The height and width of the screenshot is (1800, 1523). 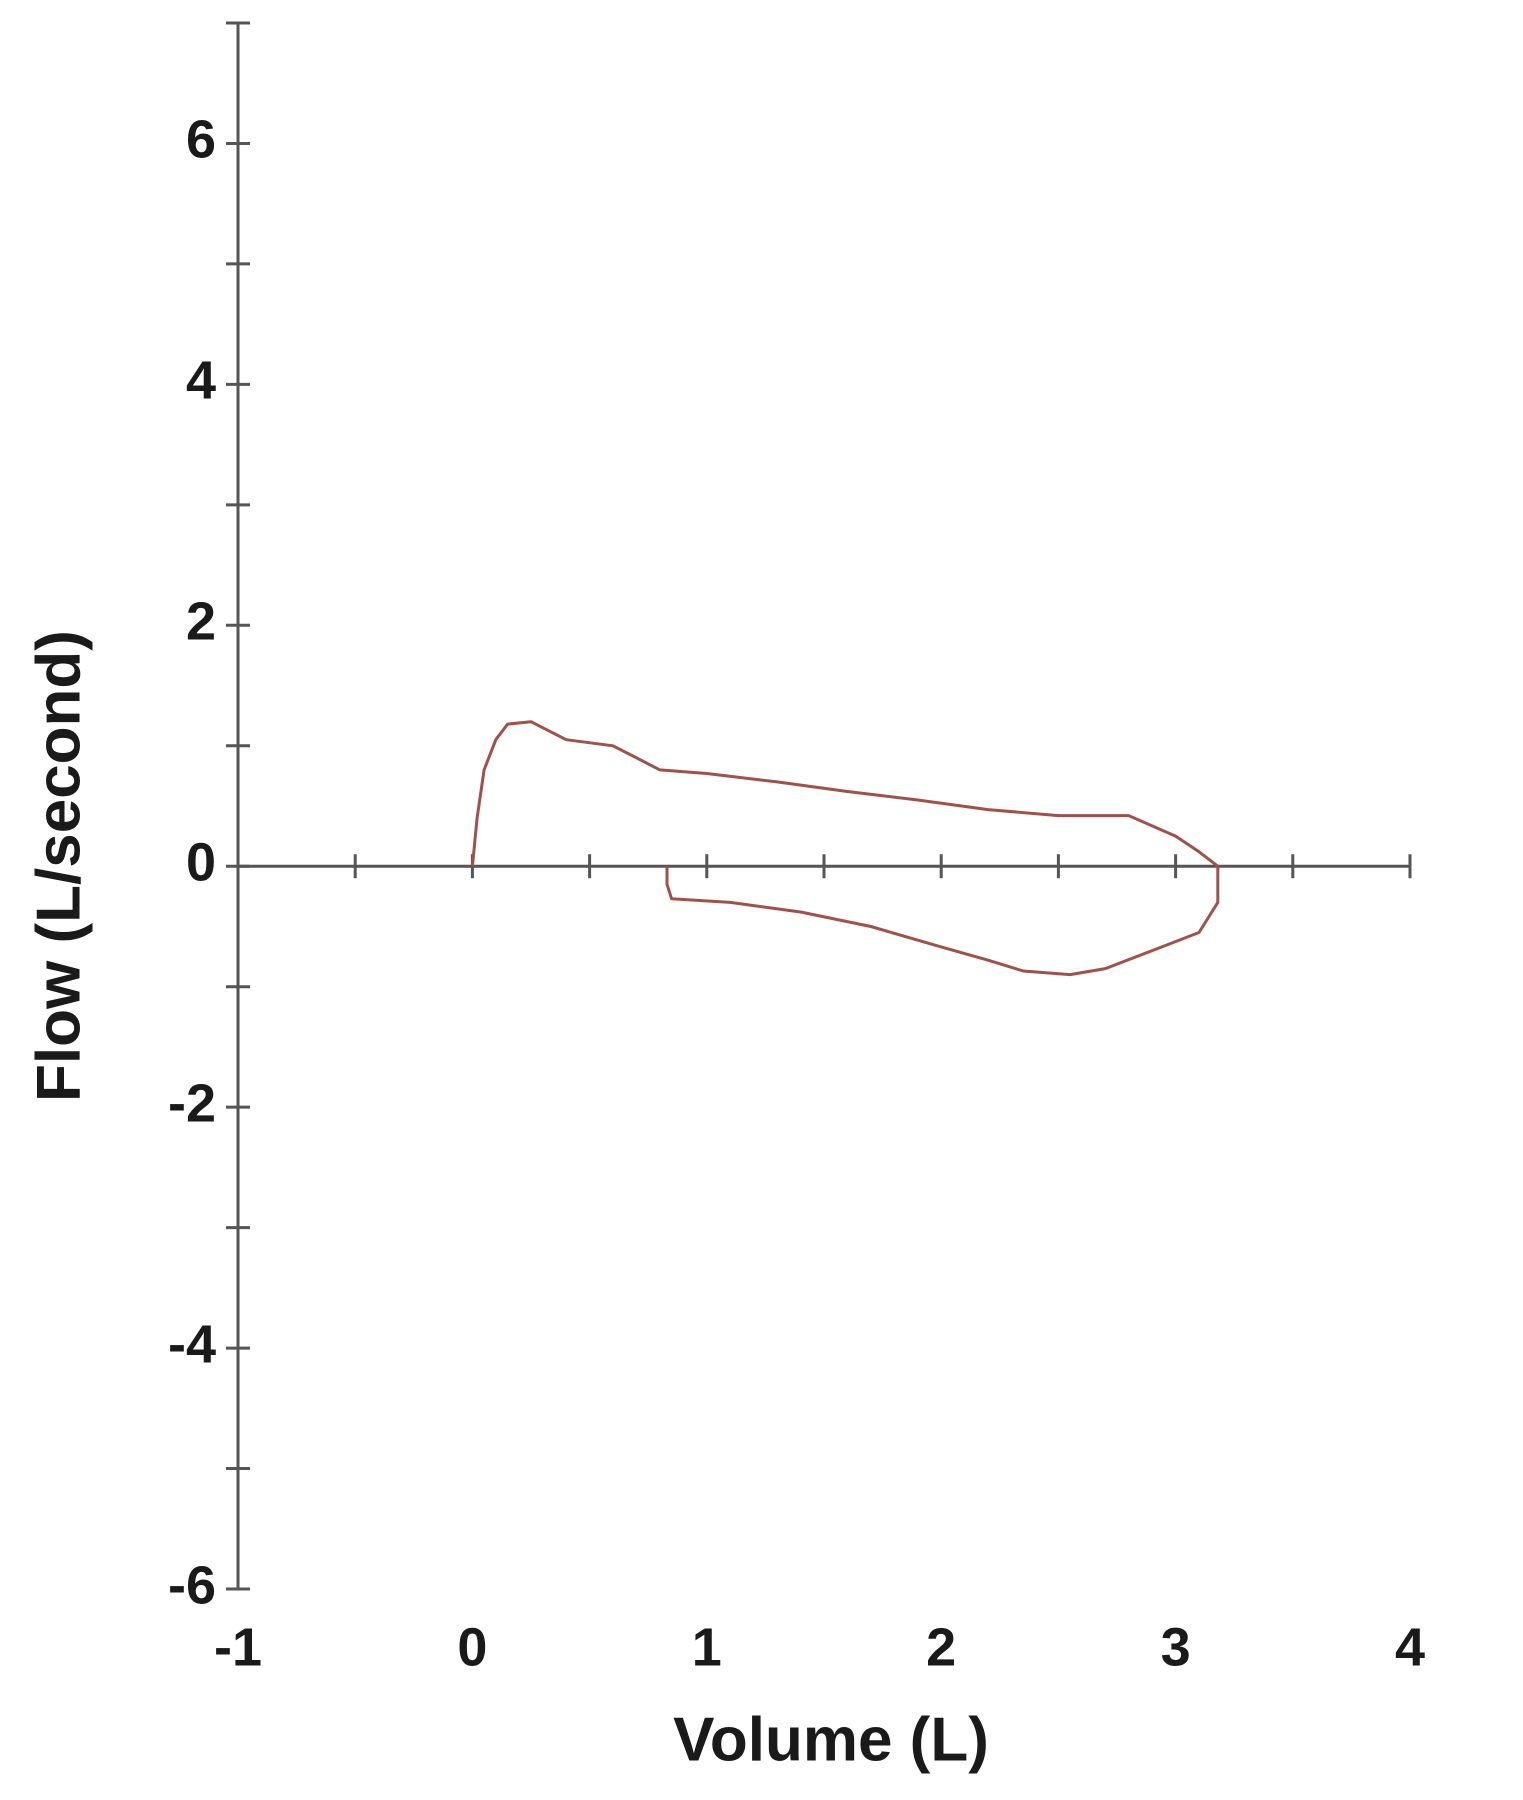 I want to click on flow-volume-curve, so click(x=845, y=848).